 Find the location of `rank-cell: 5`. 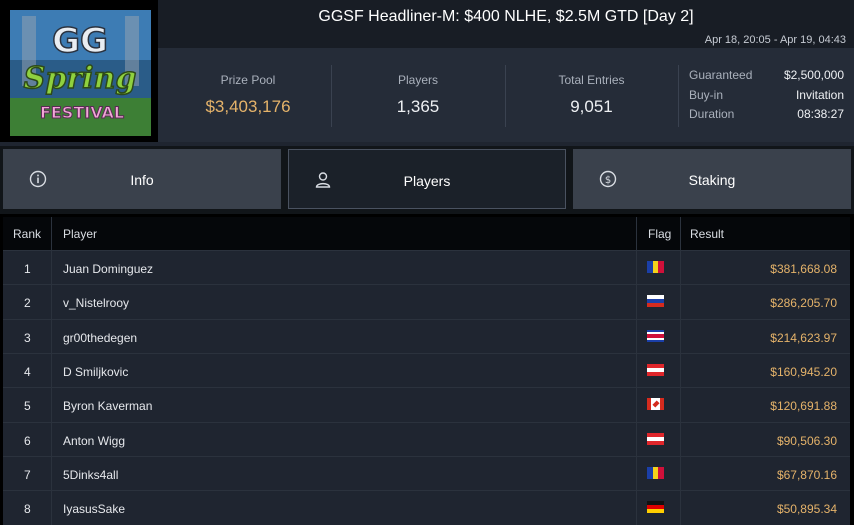

rank-cell: 5 is located at coordinates (27, 406).